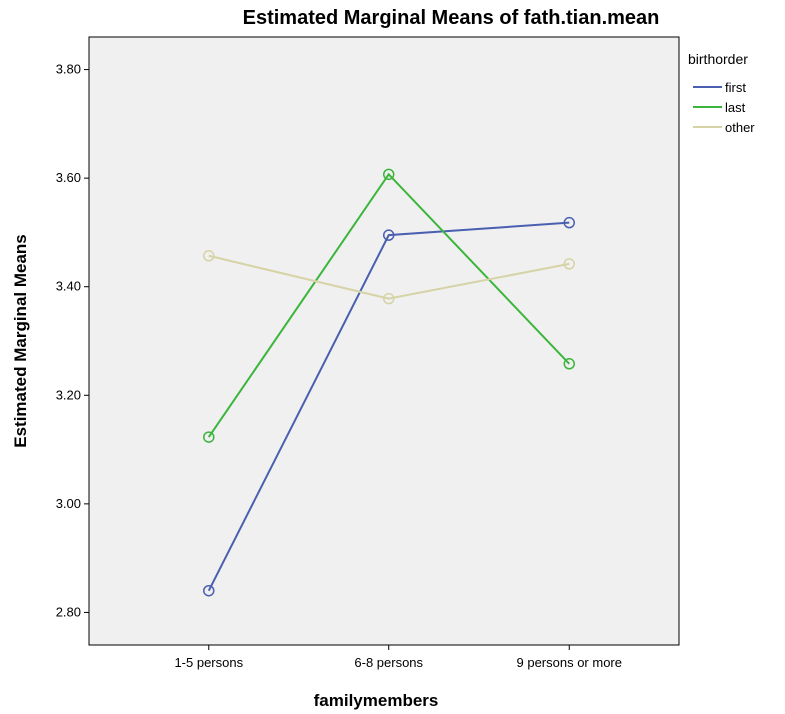 This screenshot has height=714, width=785. Describe the element at coordinates (388, 662) in the screenshot. I see `x-tick-label: 6-8 persons` at that location.